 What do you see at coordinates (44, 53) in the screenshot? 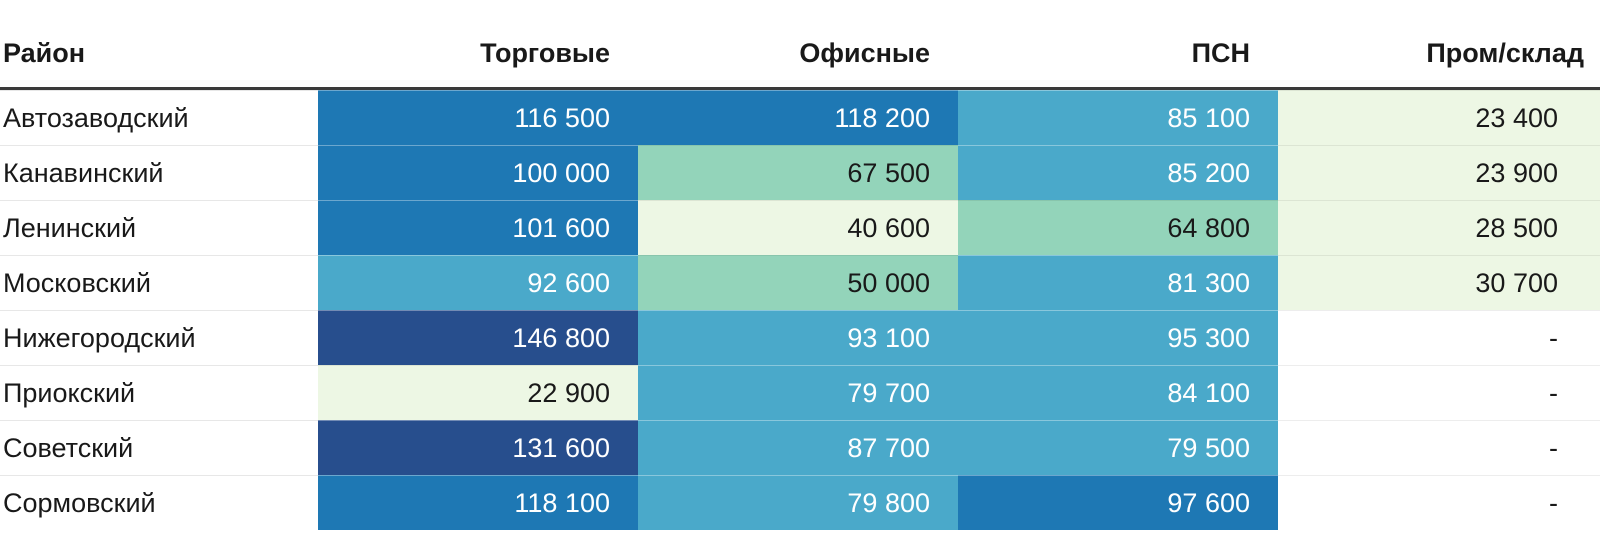
I see `column-header-district: Район` at bounding box center [44, 53].